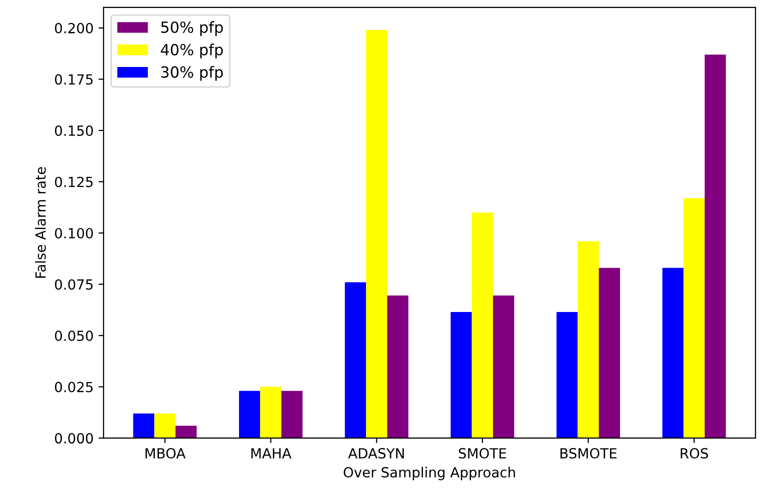 Image resolution: width=767 pixels, height=495 pixels. Describe the element at coordinates (191, 51) in the screenshot. I see `legend-label: 40% pfp` at that location.